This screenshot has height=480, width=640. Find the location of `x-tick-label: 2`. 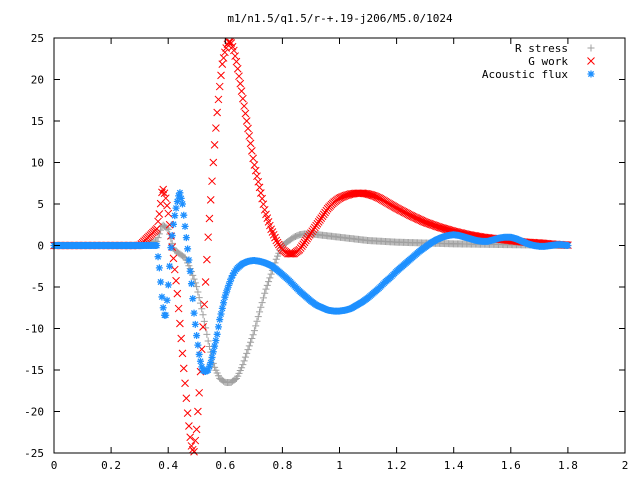

x-tick-label: 2 is located at coordinates (625, 465).